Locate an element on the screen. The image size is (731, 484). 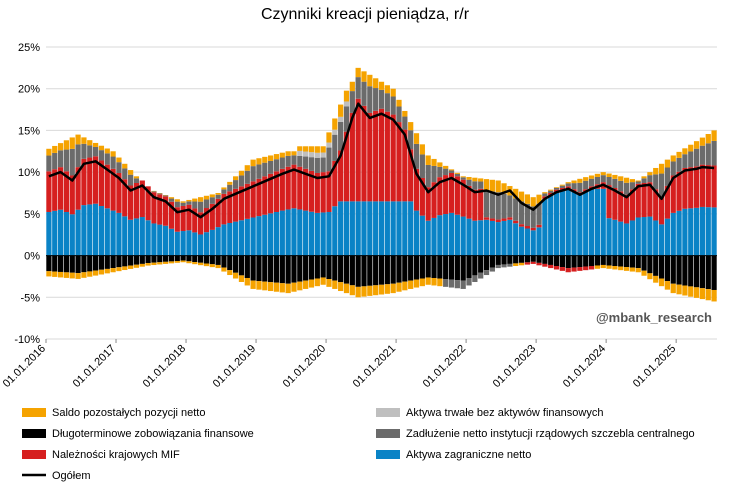
chart-title: Czynniki kreacji pieniądza, r/r is located at coordinates (365, 14).